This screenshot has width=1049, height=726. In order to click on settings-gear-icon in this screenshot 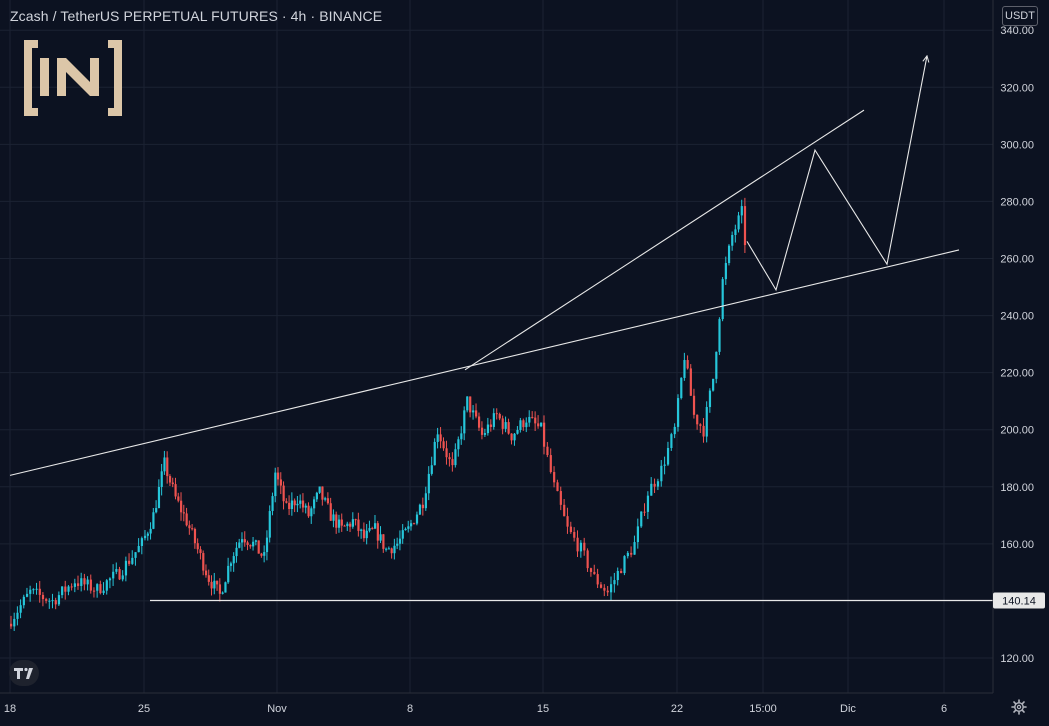, I will do `click(1019, 707)`.